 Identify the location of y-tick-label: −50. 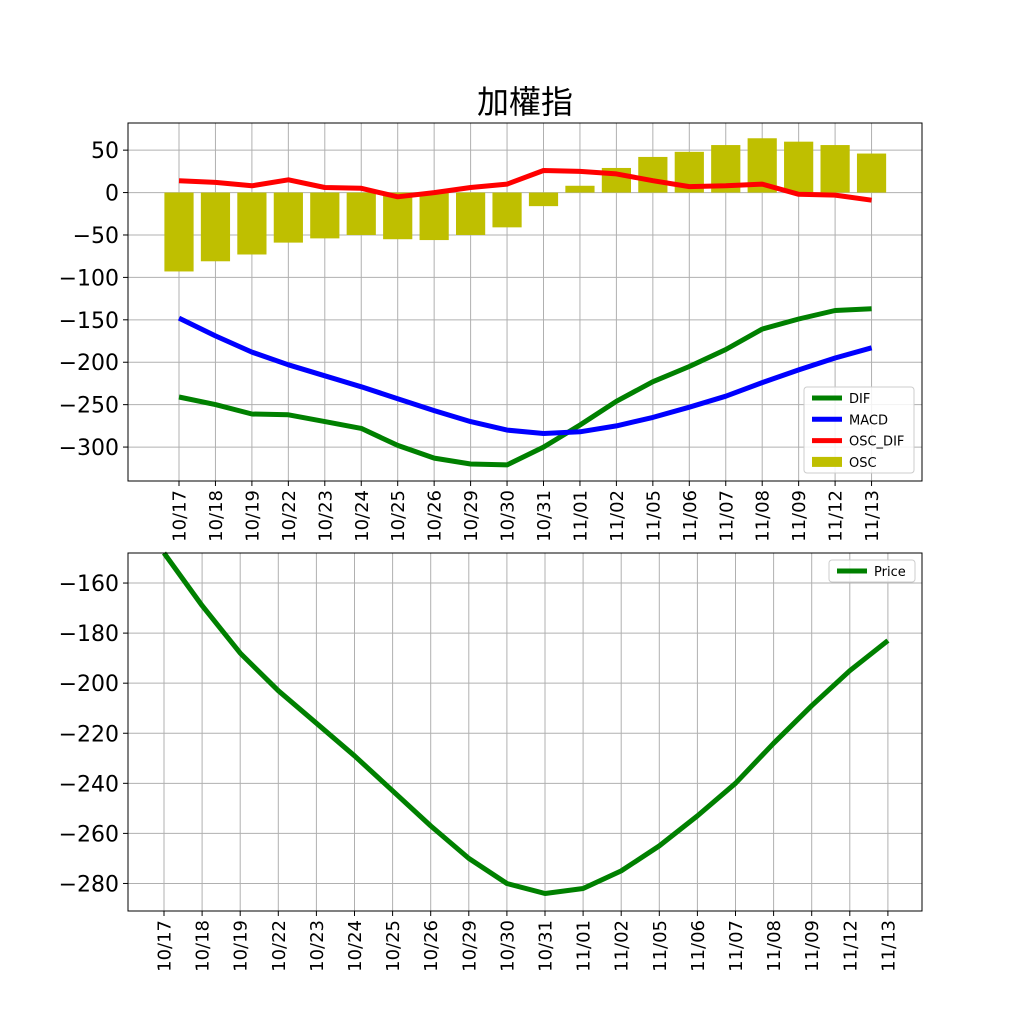
(96, 236).